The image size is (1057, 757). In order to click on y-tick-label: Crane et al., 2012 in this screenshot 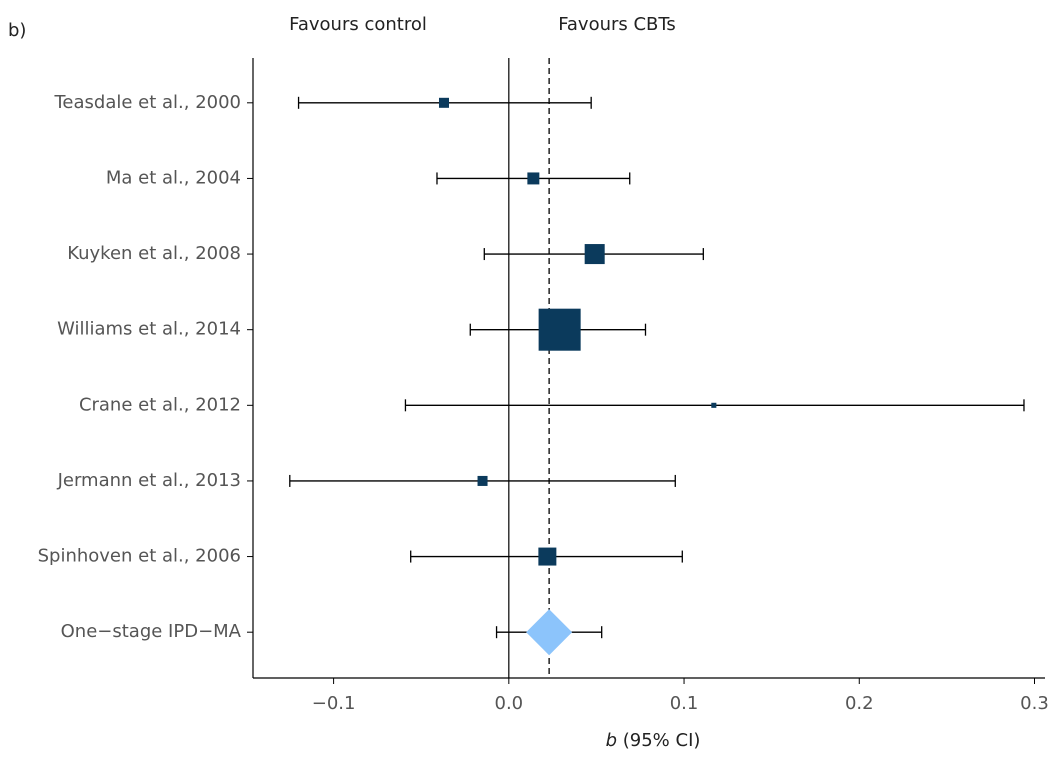, I will do `click(160, 404)`.